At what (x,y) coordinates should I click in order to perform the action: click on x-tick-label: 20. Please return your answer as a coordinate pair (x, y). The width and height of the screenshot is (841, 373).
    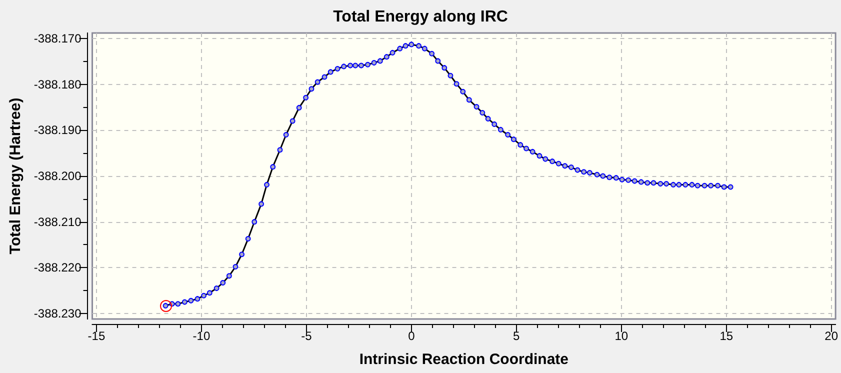
    Looking at the image, I should click on (831, 336).